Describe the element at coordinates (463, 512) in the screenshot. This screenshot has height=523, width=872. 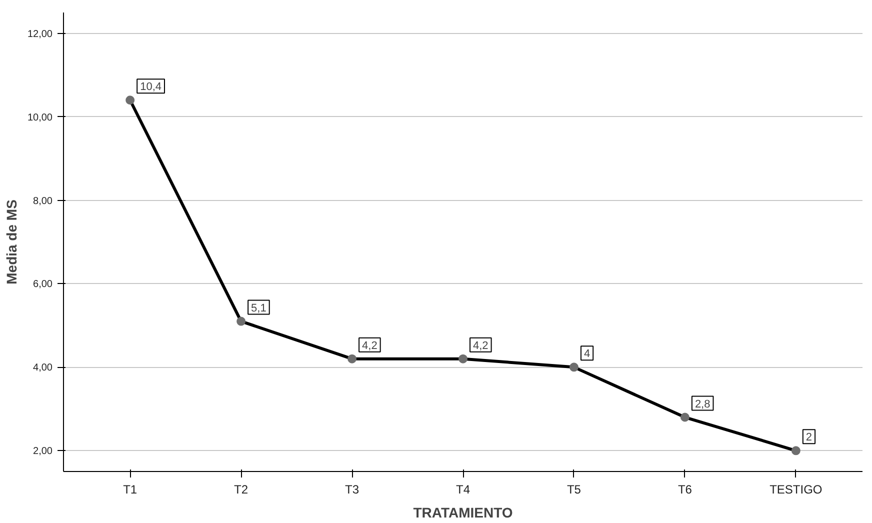
I see `x-axis-title: TRATAMIENTO` at that location.